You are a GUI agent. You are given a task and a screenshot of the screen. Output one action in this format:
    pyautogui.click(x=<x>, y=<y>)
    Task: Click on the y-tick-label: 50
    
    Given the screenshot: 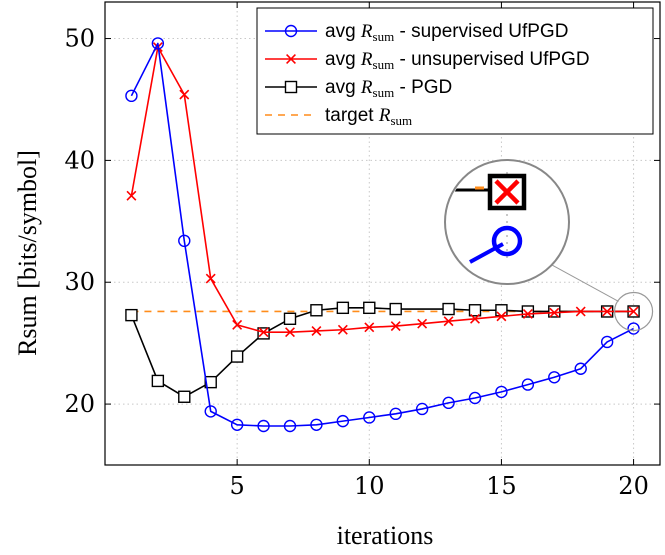 What is the action you would take?
    pyautogui.click(x=79, y=39)
    